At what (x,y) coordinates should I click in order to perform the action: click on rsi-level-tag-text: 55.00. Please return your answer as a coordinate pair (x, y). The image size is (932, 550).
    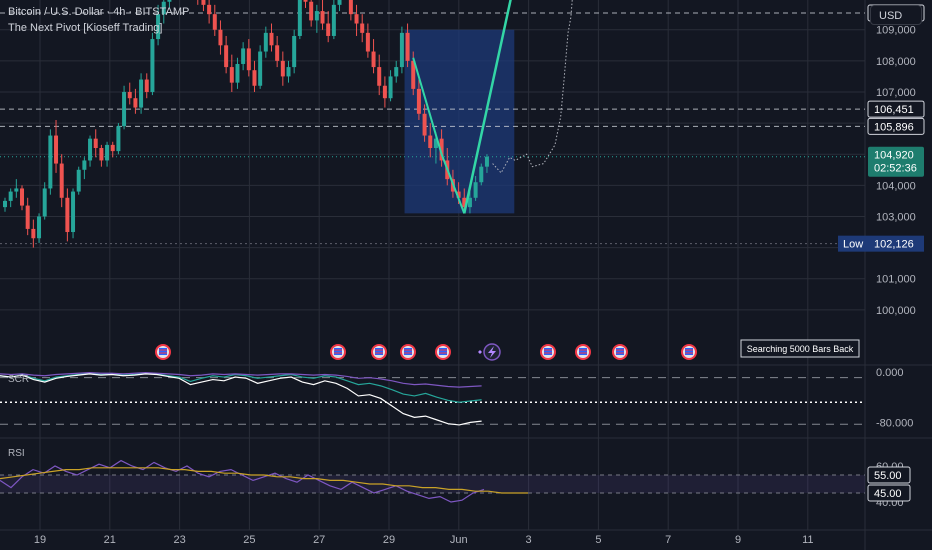
    Looking at the image, I should click on (888, 476).